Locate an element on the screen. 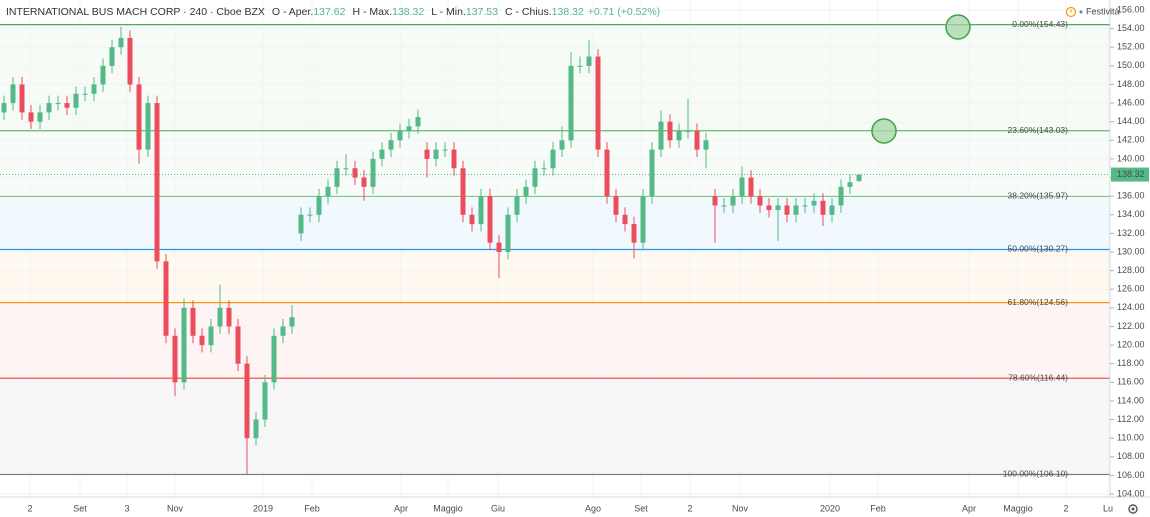  quote-label: C - Chius. is located at coordinates (528, 12).